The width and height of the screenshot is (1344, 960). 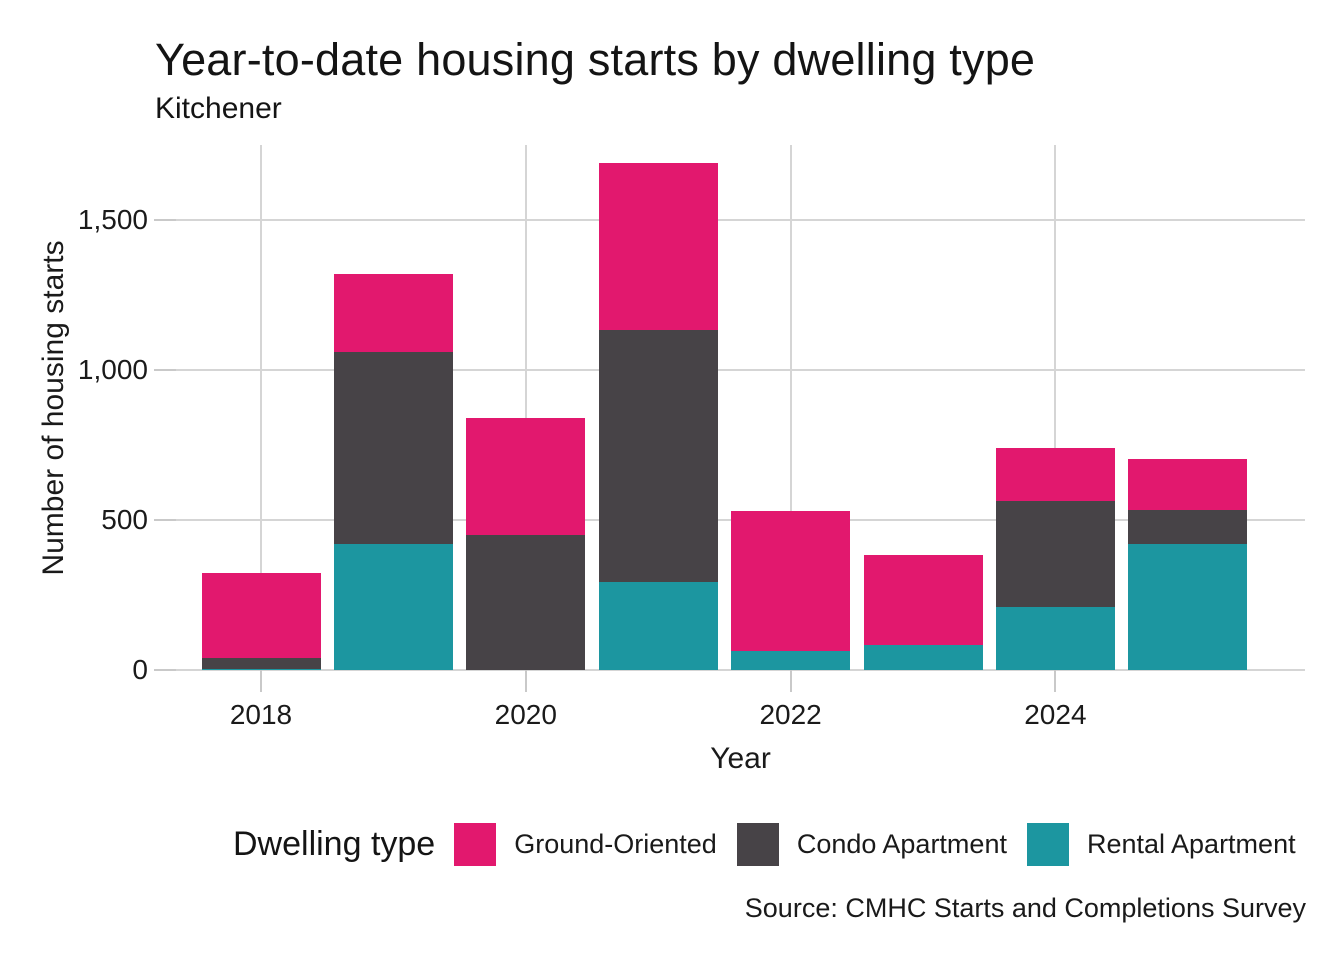 I want to click on legend-label: Ground-Oriented, so click(x=615, y=843).